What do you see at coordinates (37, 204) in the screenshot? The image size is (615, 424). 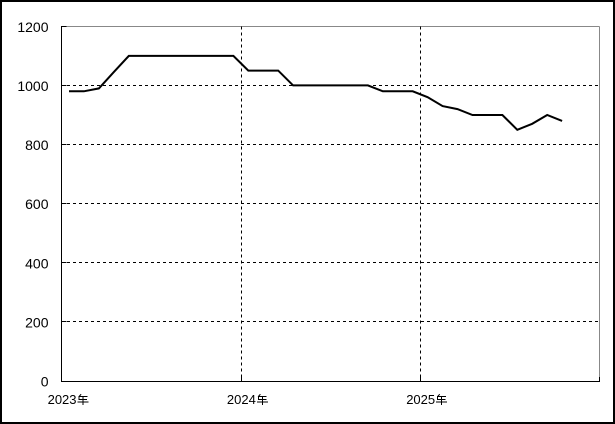 I see `svg-text: 600` at bounding box center [37, 204].